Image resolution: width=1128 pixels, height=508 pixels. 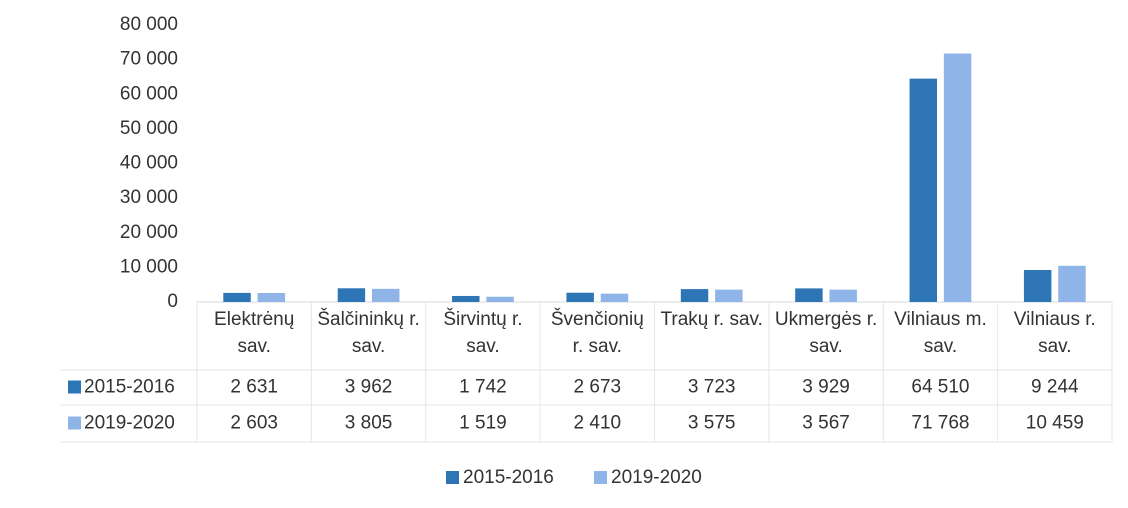 I want to click on table-value: 2 673, so click(x=598, y=387).